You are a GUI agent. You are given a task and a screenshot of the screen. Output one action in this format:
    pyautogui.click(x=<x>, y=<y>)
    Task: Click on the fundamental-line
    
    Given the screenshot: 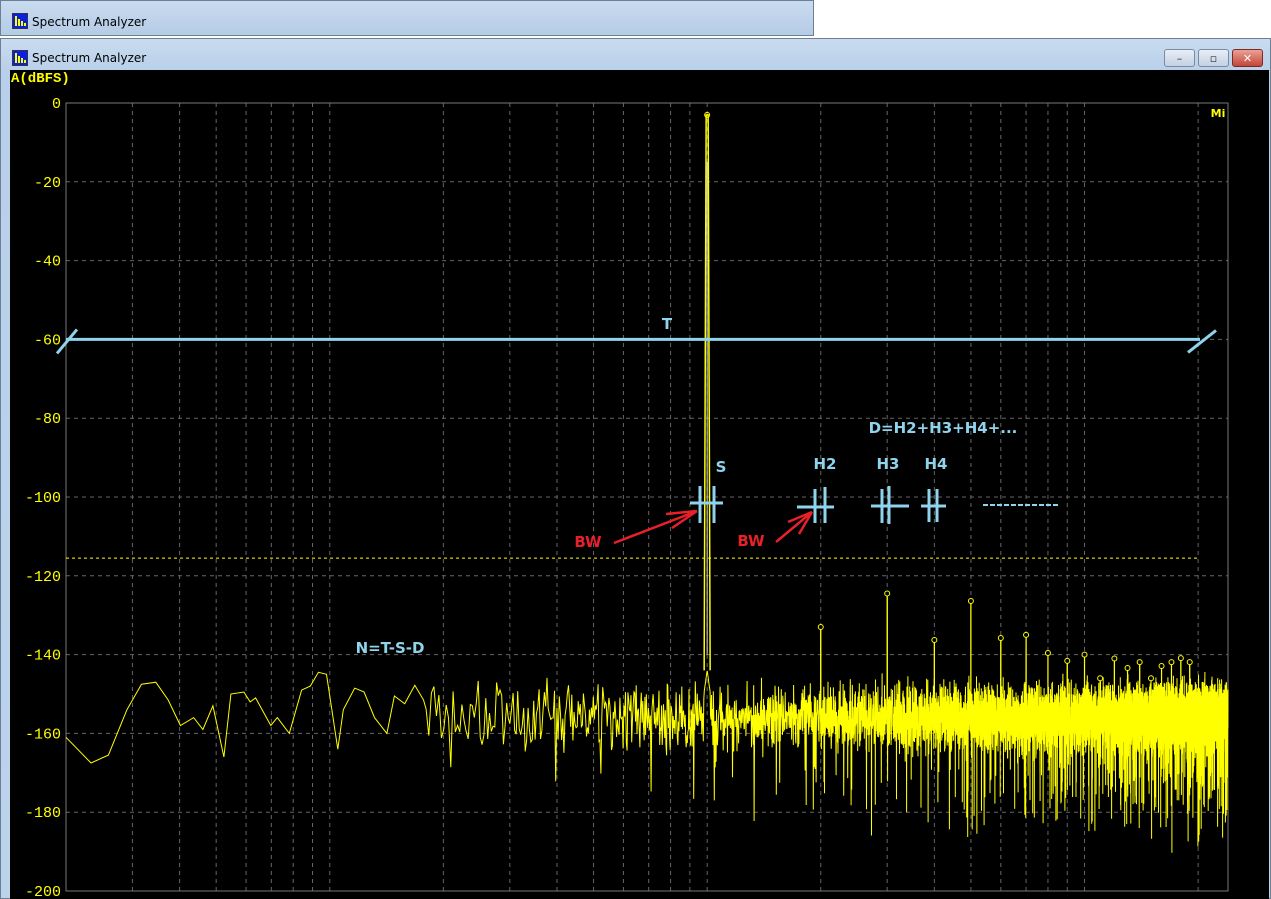 What is the action you would take?
    pyautogui.click(x=707, y=392)
    